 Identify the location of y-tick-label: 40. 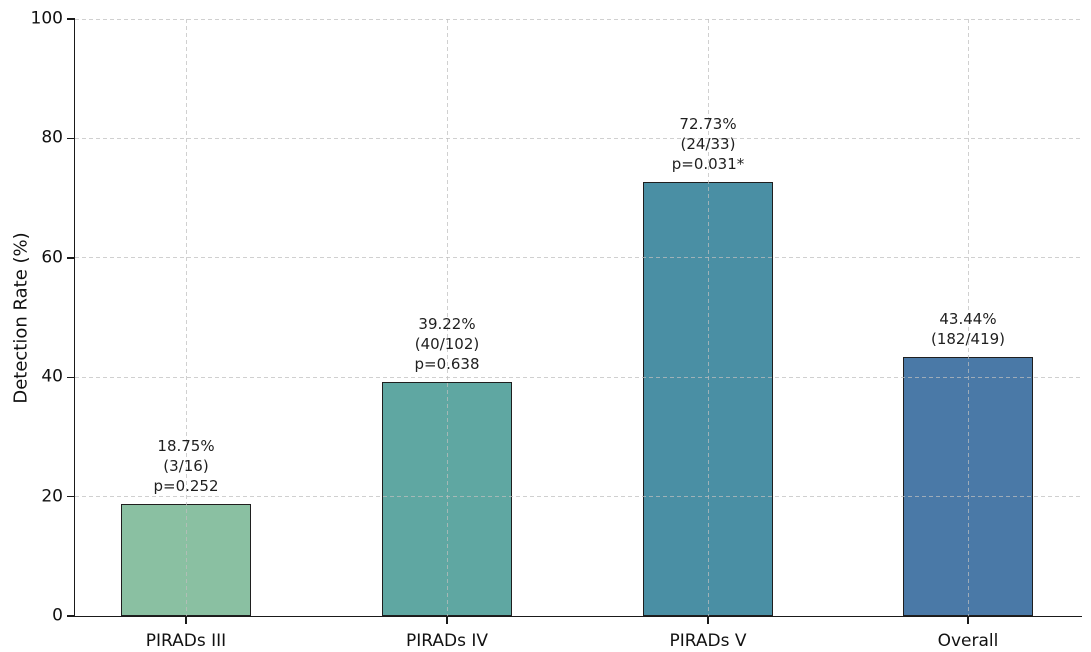
(52, 376).